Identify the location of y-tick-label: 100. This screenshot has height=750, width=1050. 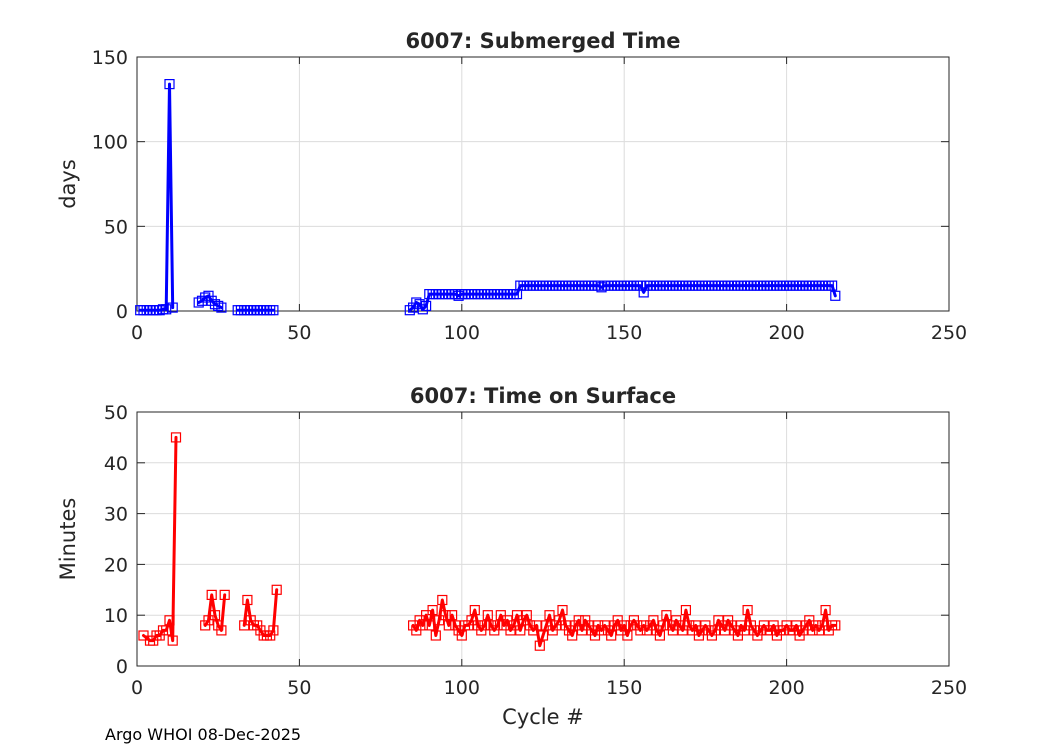
(110, 143).